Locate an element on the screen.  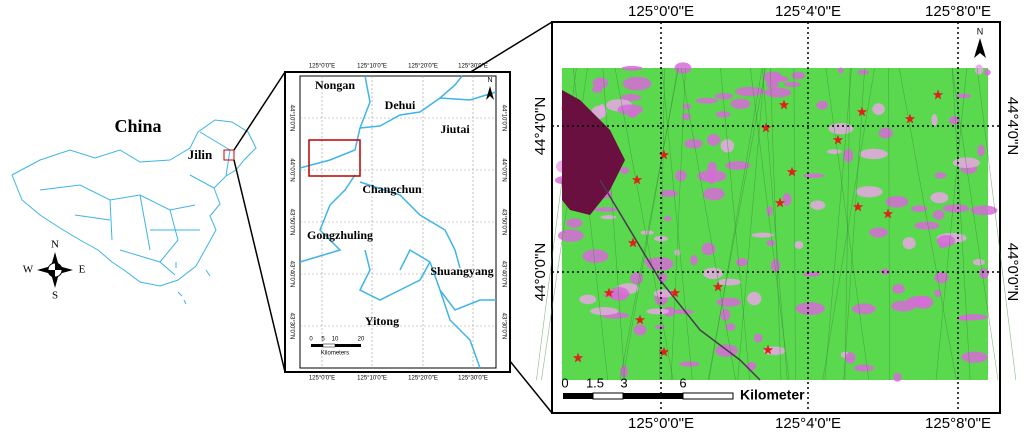
province-label: Jilin is located at coordinates (200, 154).